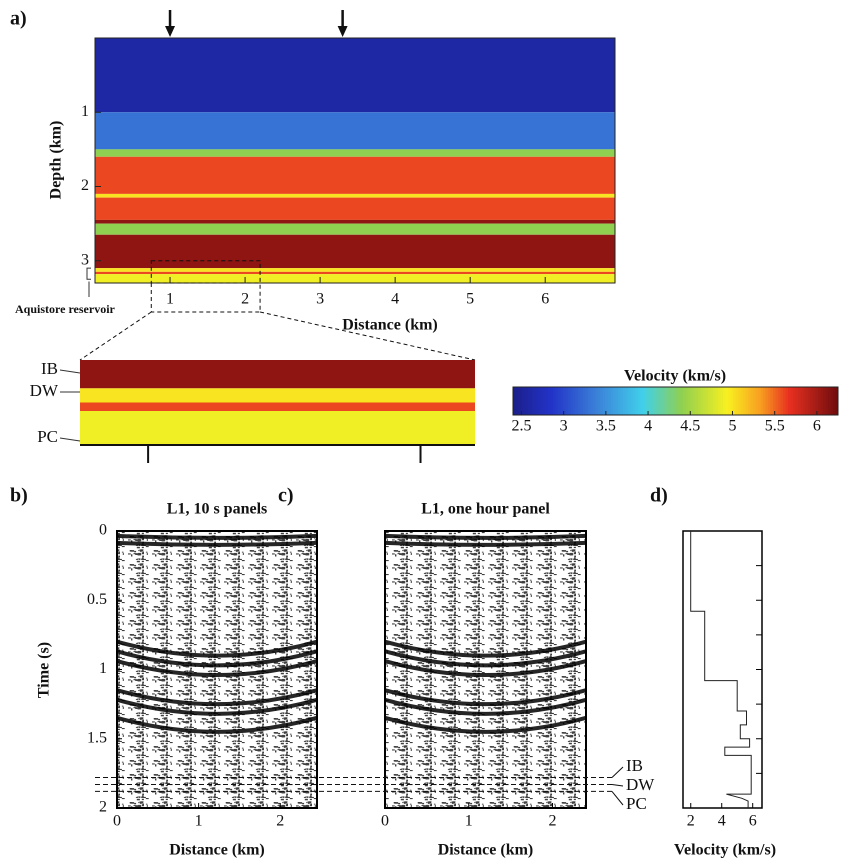  Describe the element at coordinates (205, 272) in the screenshot. I see `zoom-box` at that location.